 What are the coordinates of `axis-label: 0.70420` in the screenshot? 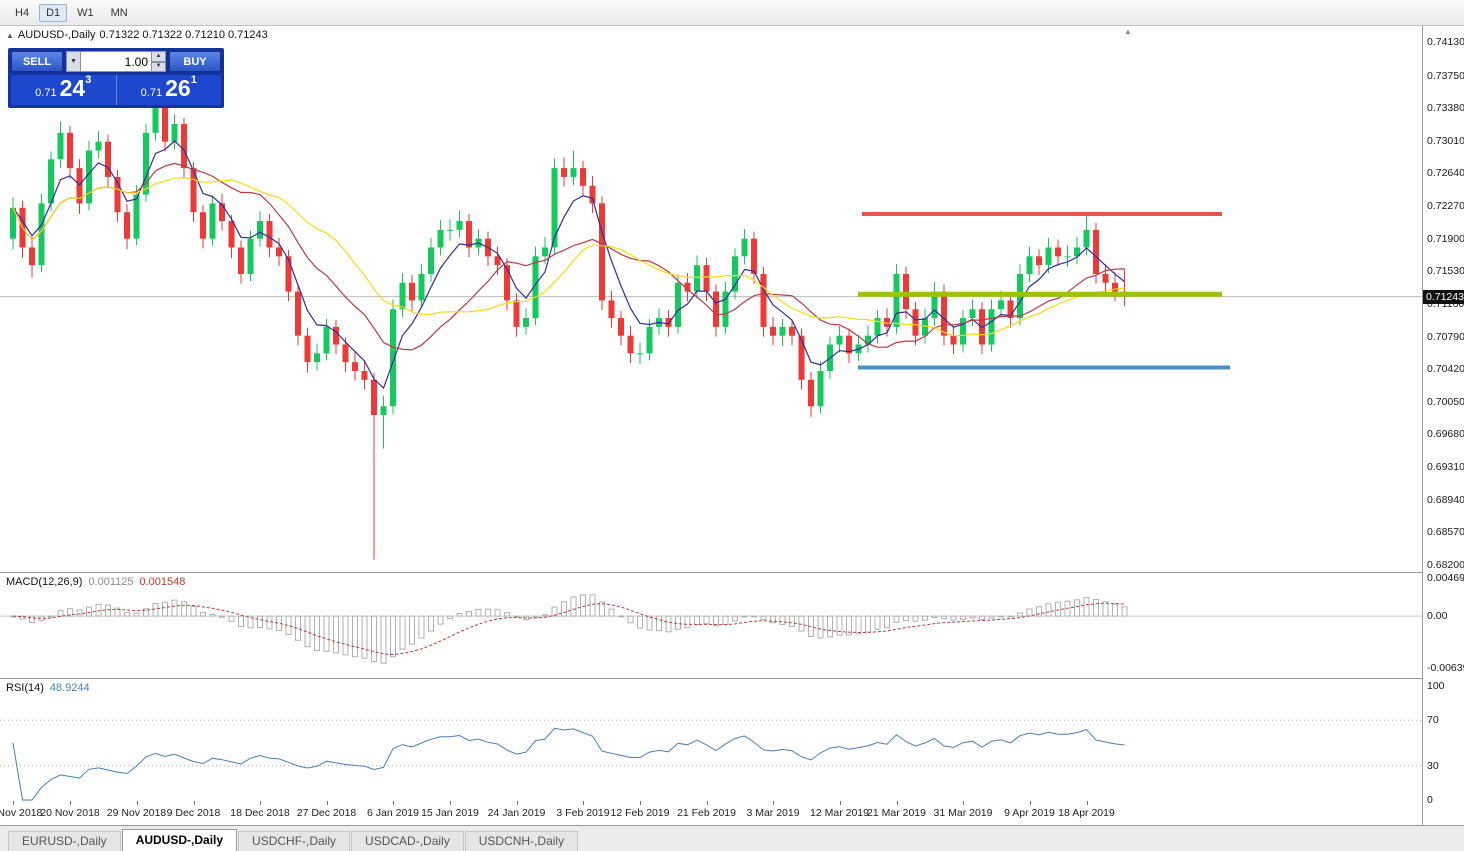 It's located at (1445, 369).